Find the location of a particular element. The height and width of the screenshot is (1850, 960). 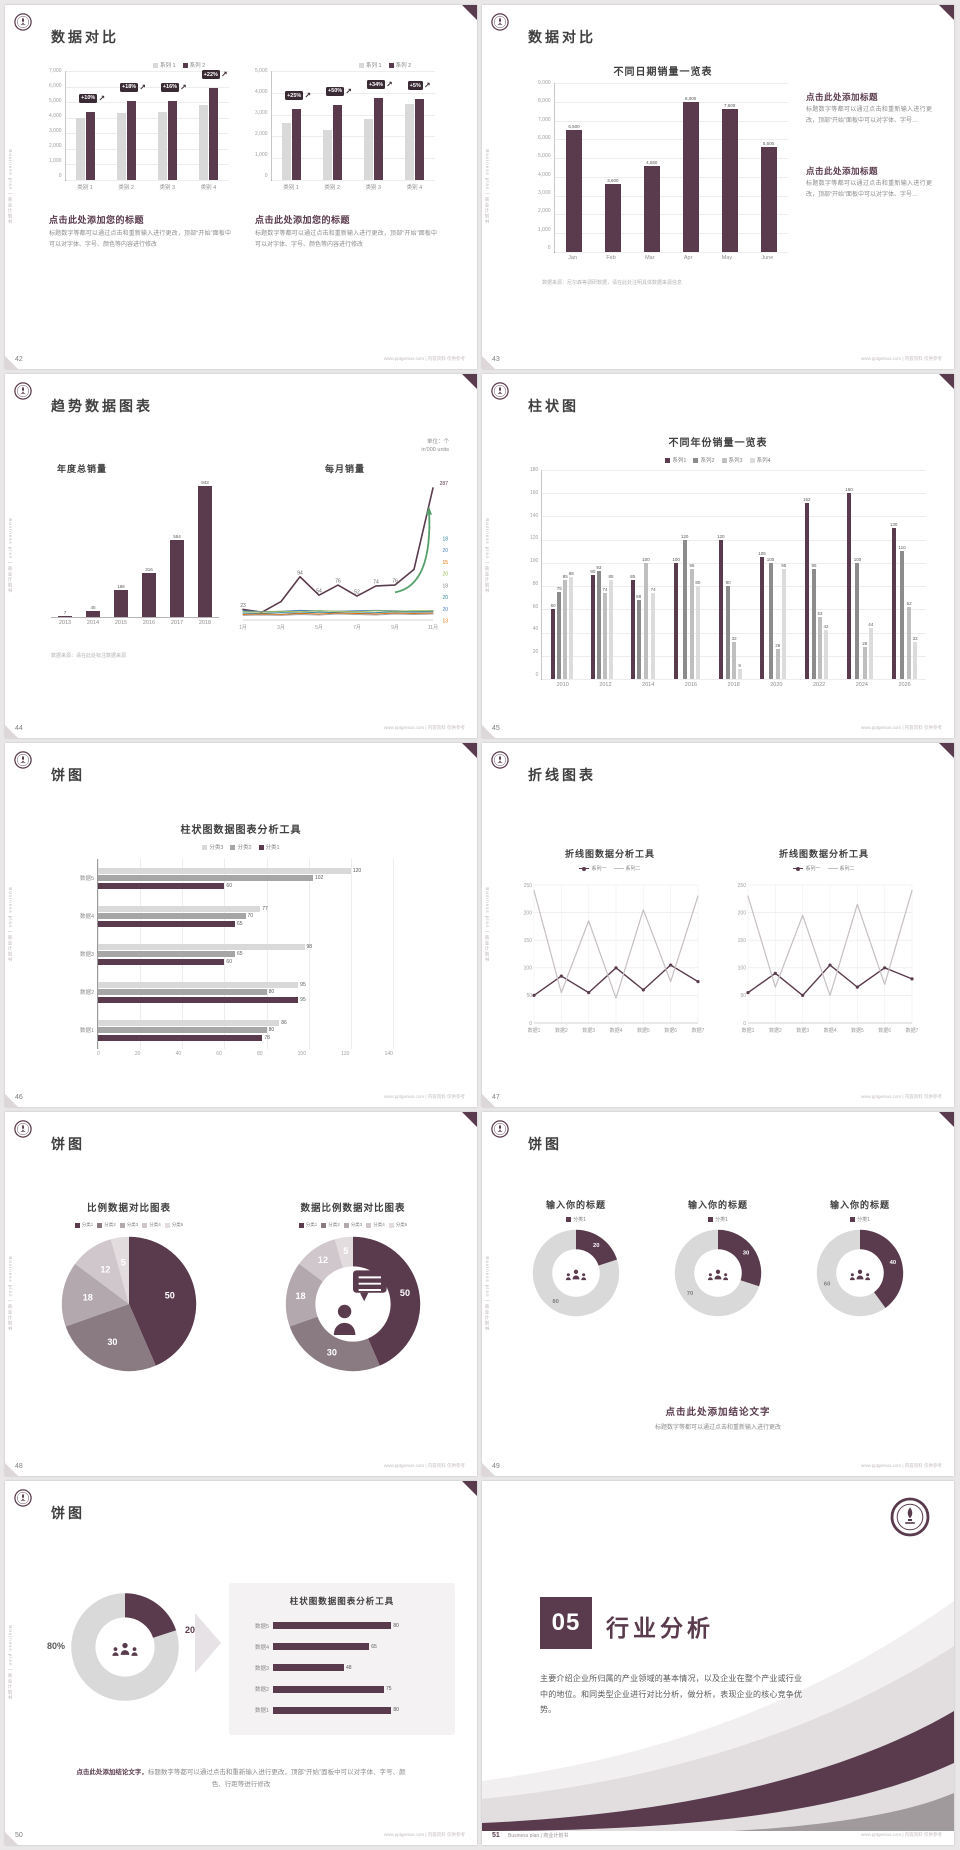

svg-text: 200 is located at coordinates (742, 913).